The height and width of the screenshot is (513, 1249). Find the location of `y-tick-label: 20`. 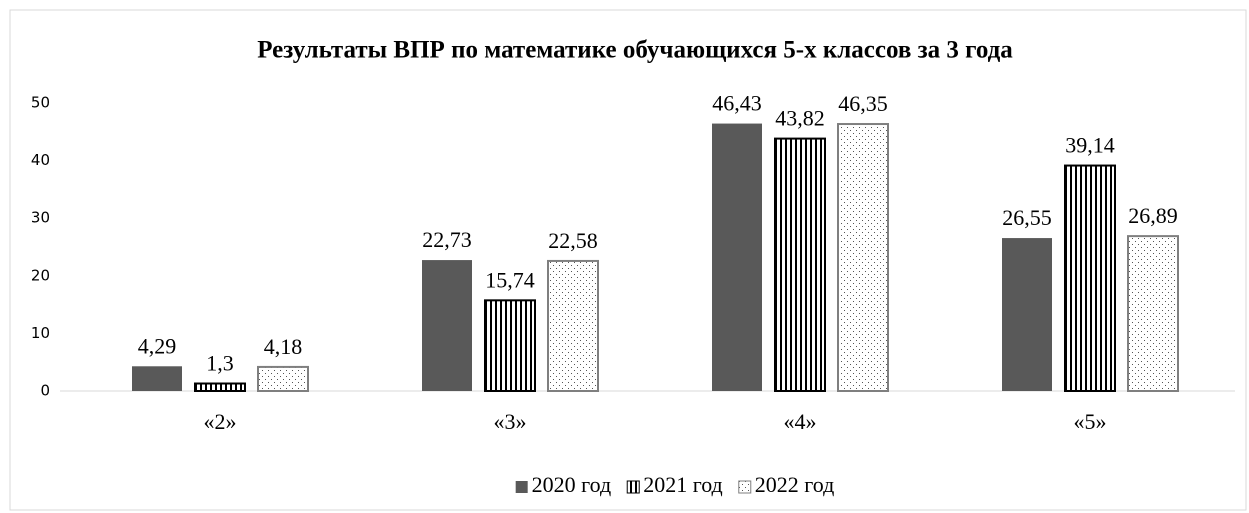

y-tick-label: 20 is located at coordinates (40, 275).